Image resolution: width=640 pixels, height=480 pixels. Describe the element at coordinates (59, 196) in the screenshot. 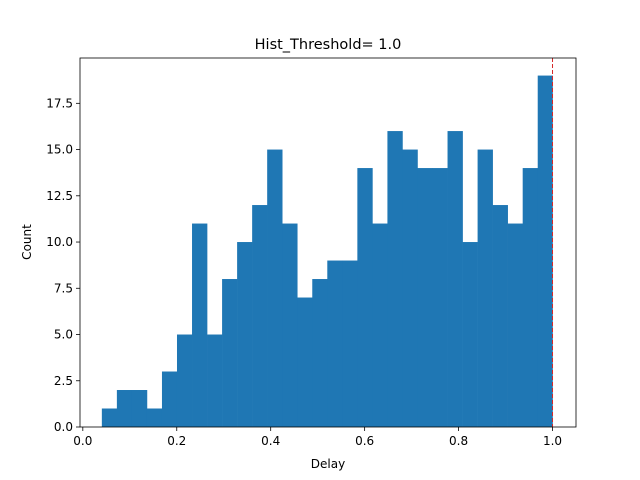

I see `y-tick-label: 12.5` at that location.